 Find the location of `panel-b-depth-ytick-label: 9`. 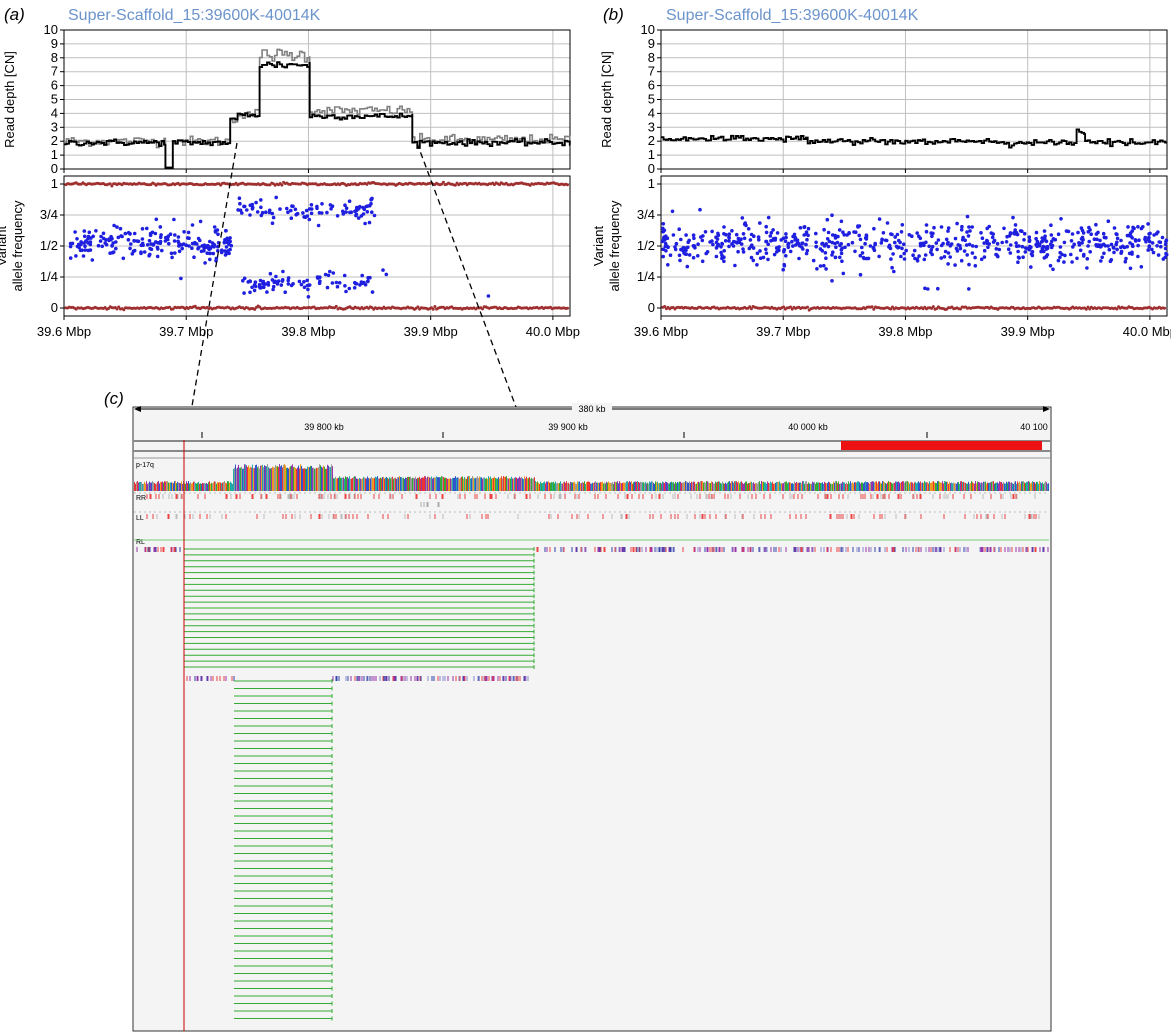

panel-b-depth-ytick-label: 9 is located at coordinates (651, 43).